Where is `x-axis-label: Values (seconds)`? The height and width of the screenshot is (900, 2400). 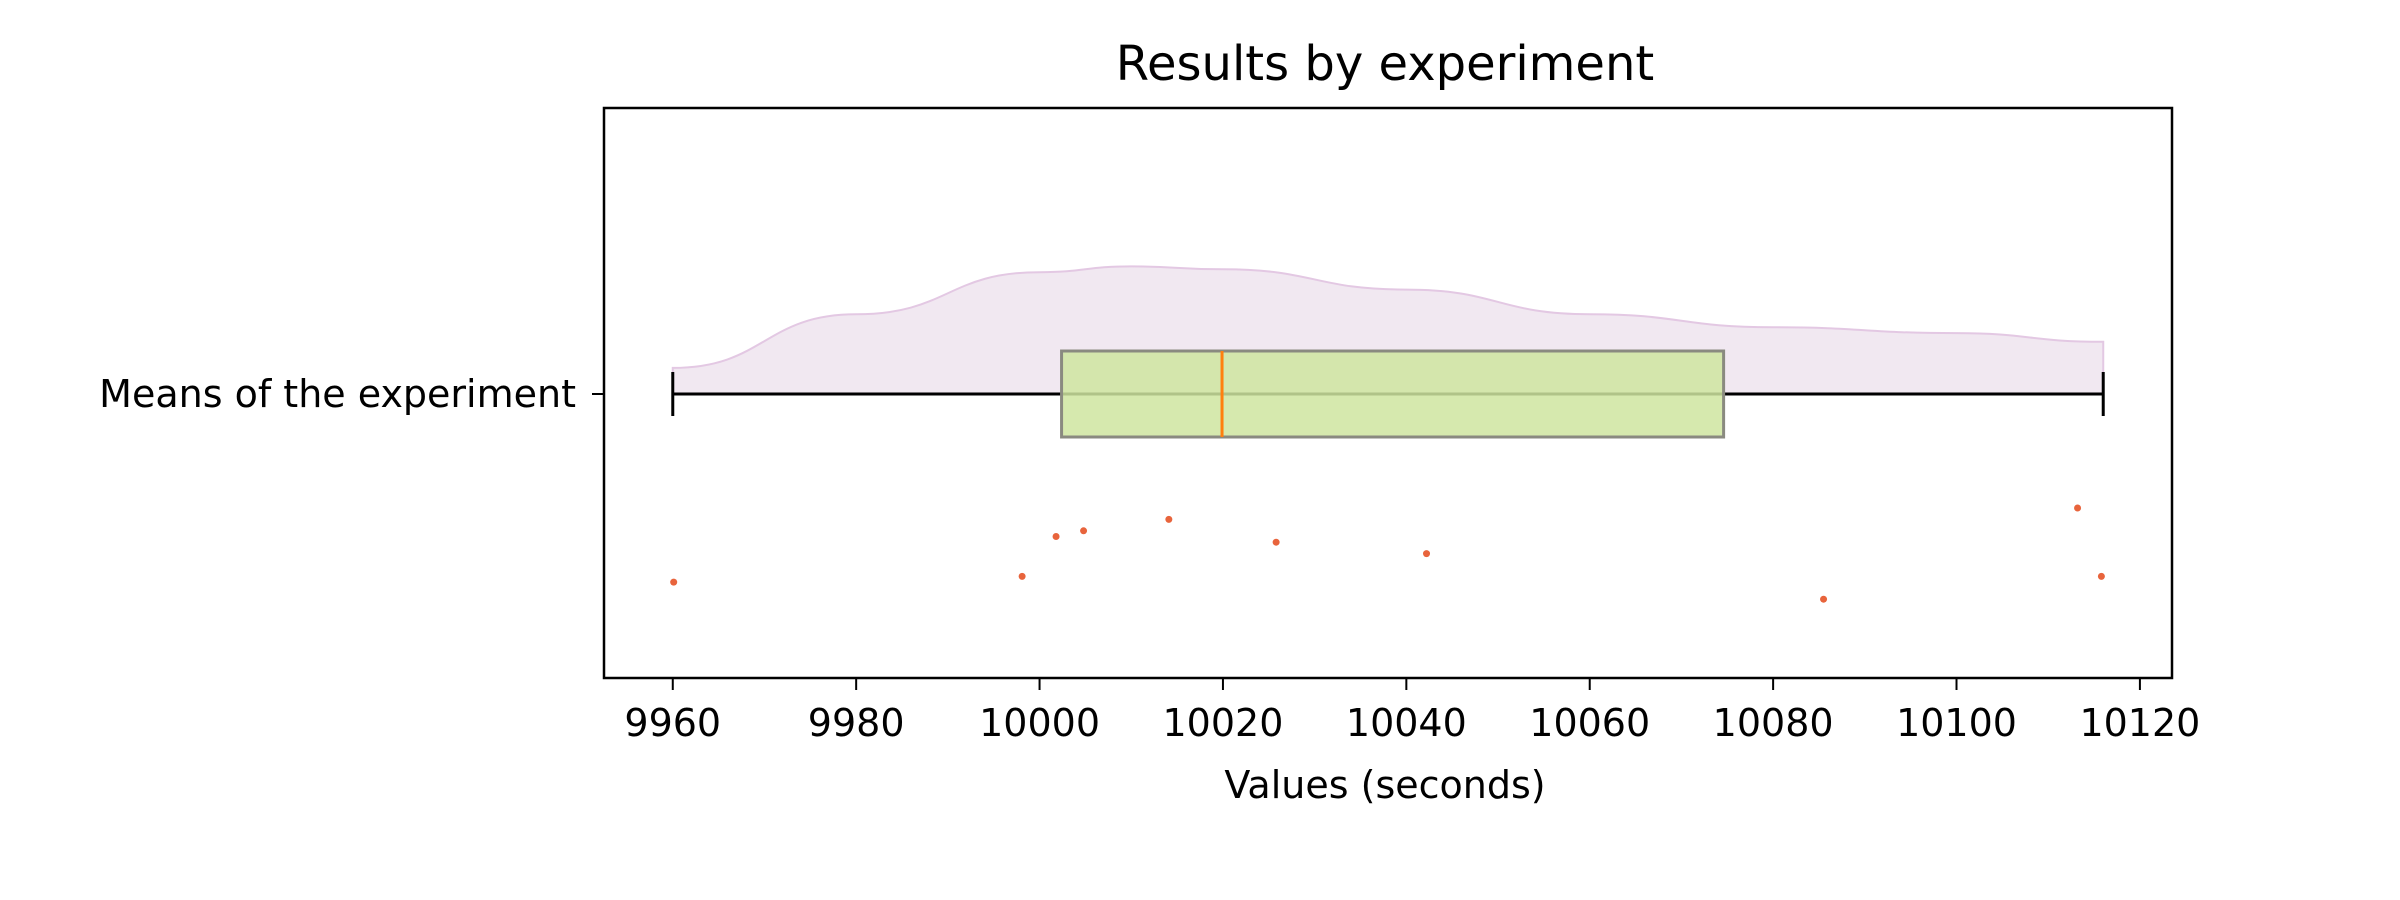 x-axis-label: Values (seconds) is located at coordinates (1384, 785).